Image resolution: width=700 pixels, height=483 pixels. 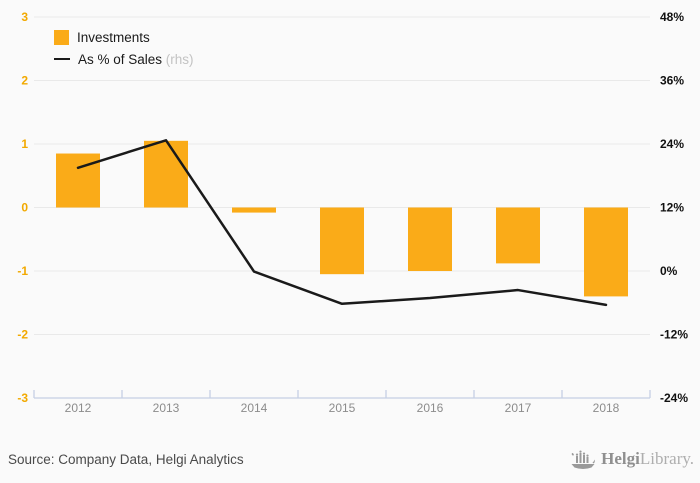 What do you see at coordinates (166, 408) in the screenshot?
I see `x-axis-label-2013: 2013` at bounding box center [166, 408].